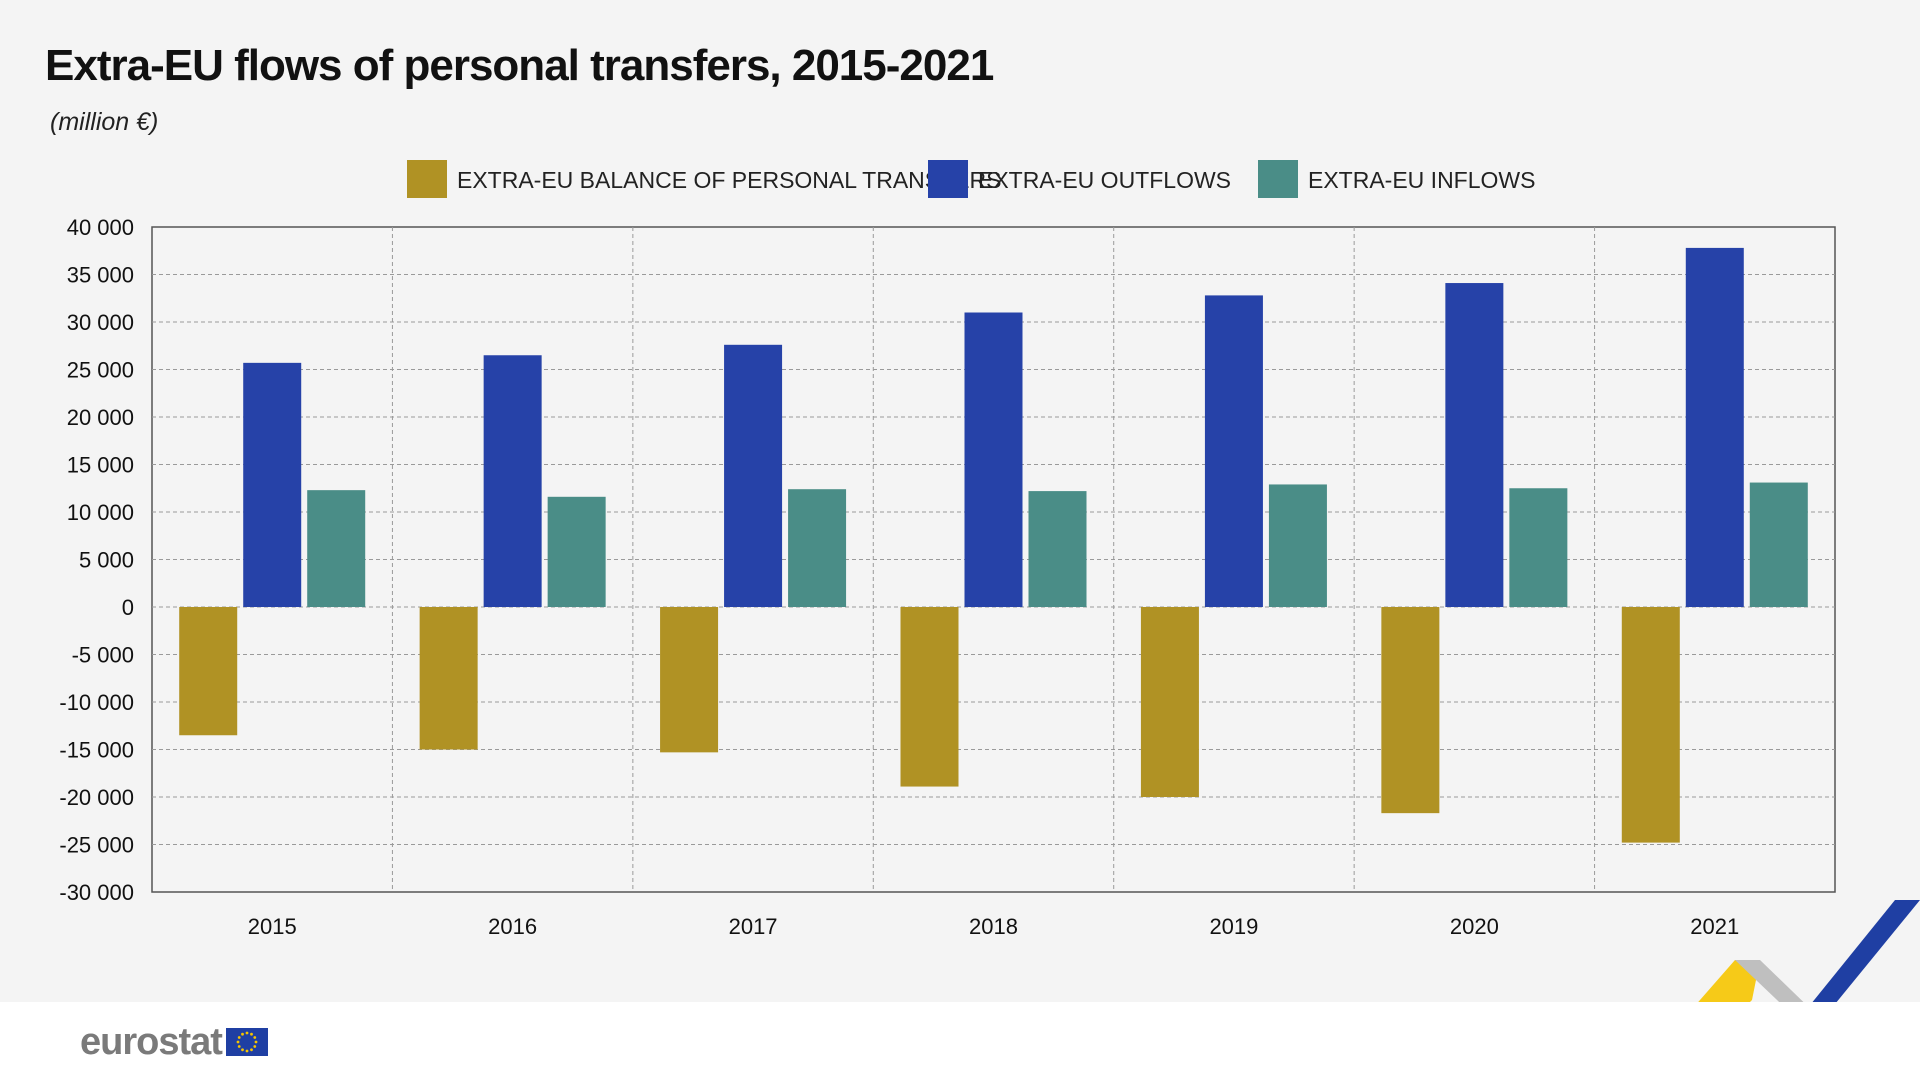  I want to click on legend-label: EXTRA-EU BALANCE OF PERSONAL TRANSFERS, so click(729, 180).